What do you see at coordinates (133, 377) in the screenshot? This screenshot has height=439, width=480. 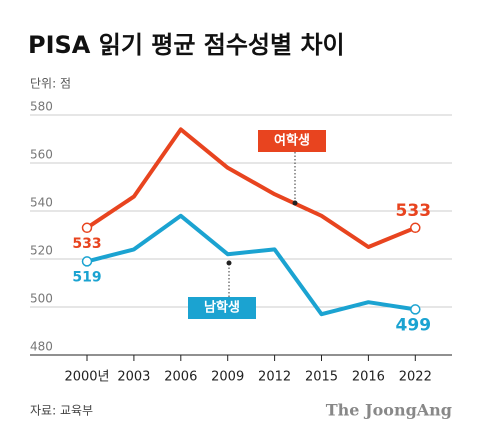 I see `x-tick-label: 2003` at bounding box center [133, 377].